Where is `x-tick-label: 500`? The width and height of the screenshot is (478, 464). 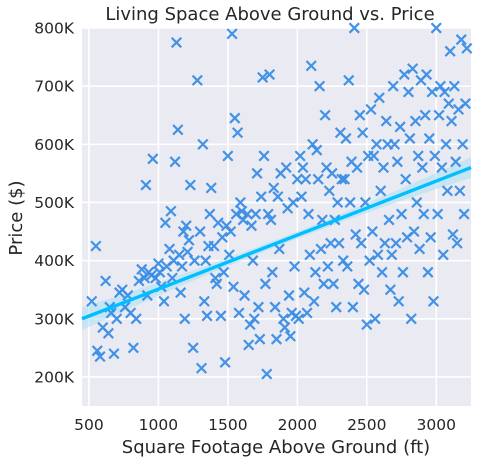
x-tick-label: 500 is located at coordinates (89, 425).